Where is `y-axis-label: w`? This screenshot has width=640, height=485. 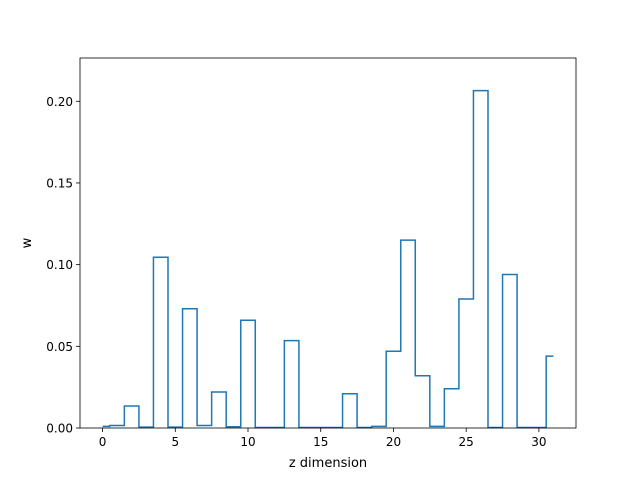
y-axis-label: w is located at coordinates (27, 242).